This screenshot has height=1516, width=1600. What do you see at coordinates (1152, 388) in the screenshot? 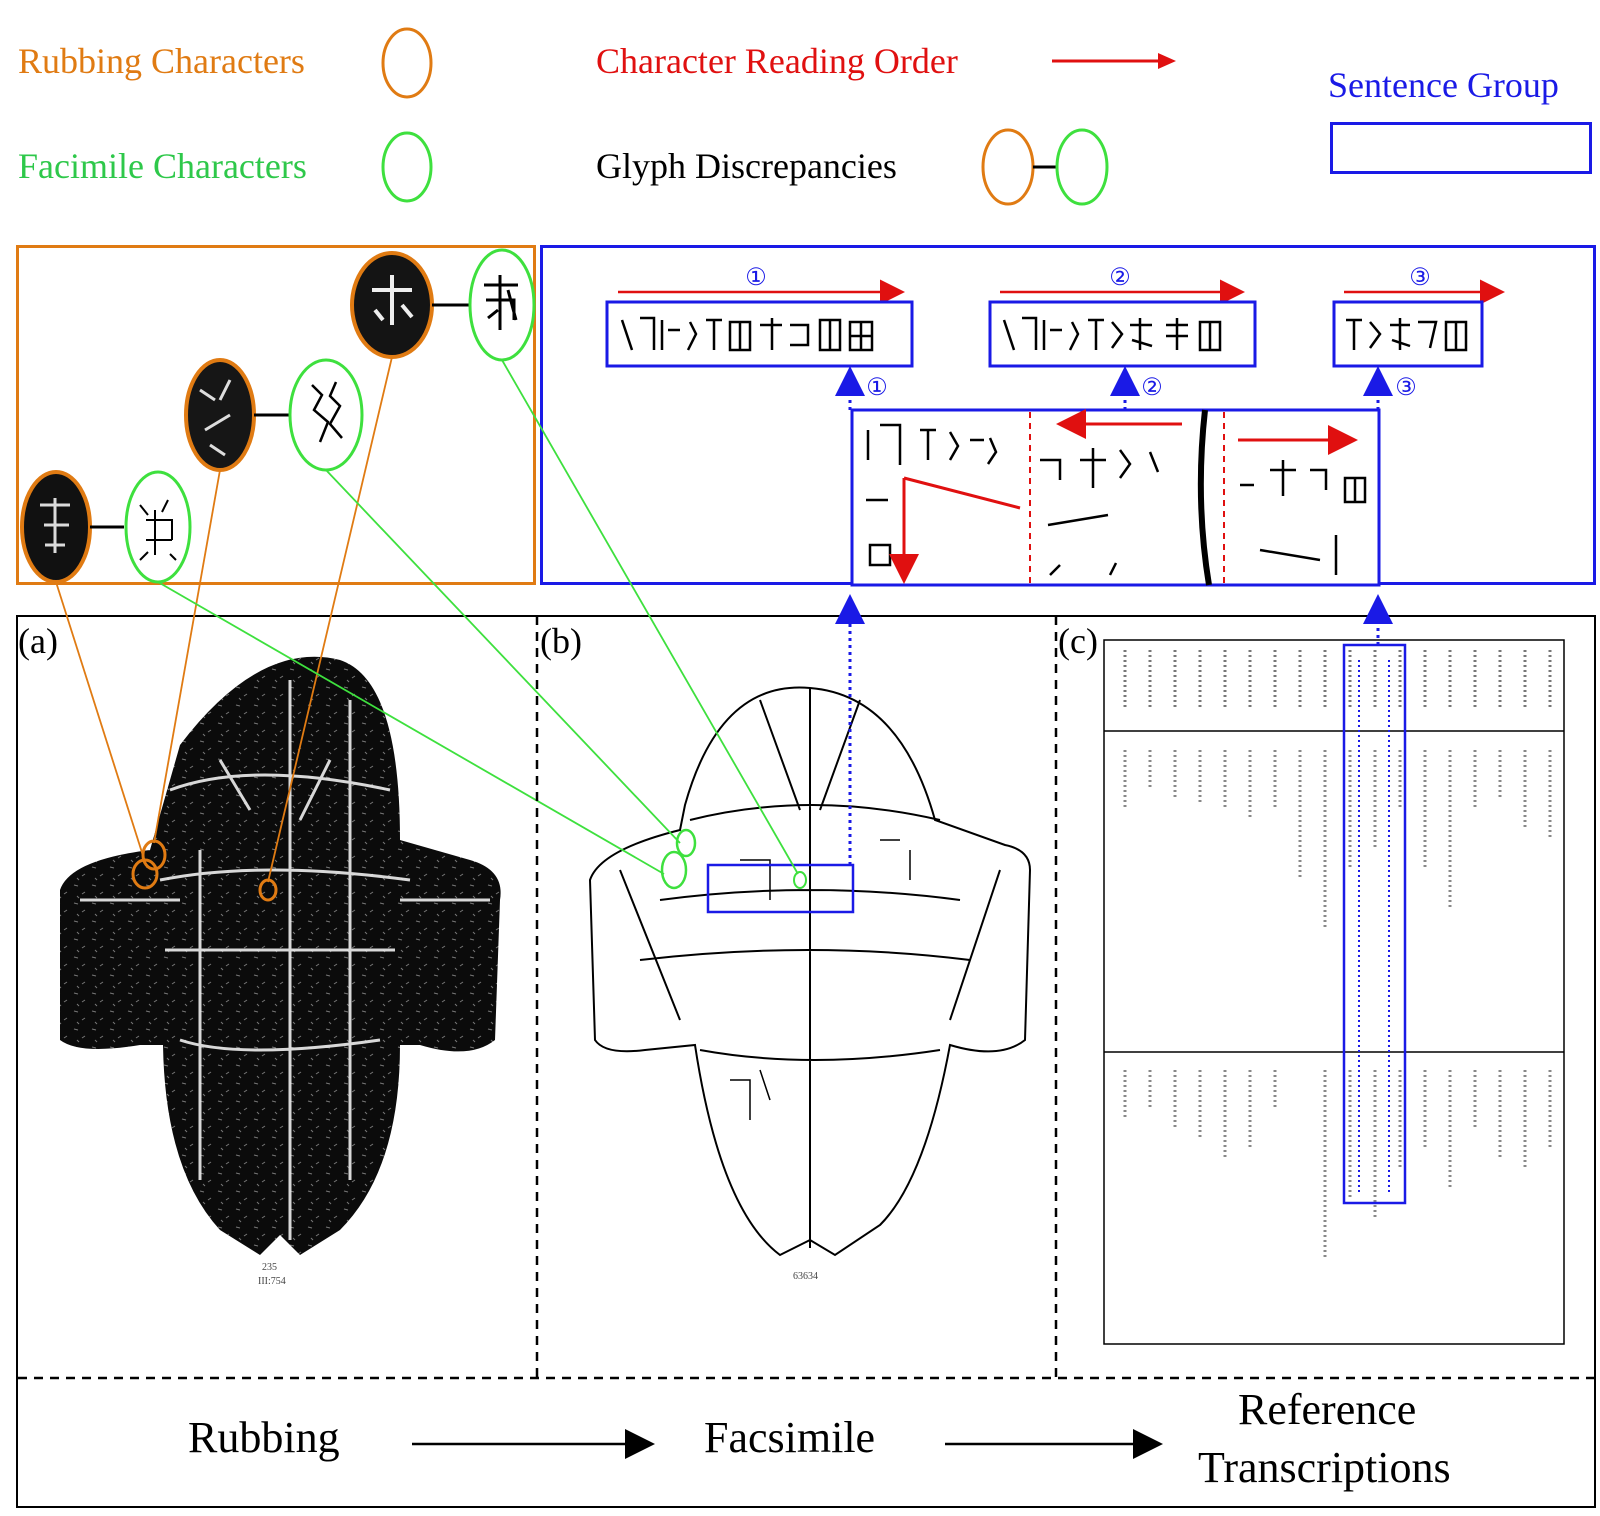
I see `connector-number-2: ②` at bounding box center [1152, 388].